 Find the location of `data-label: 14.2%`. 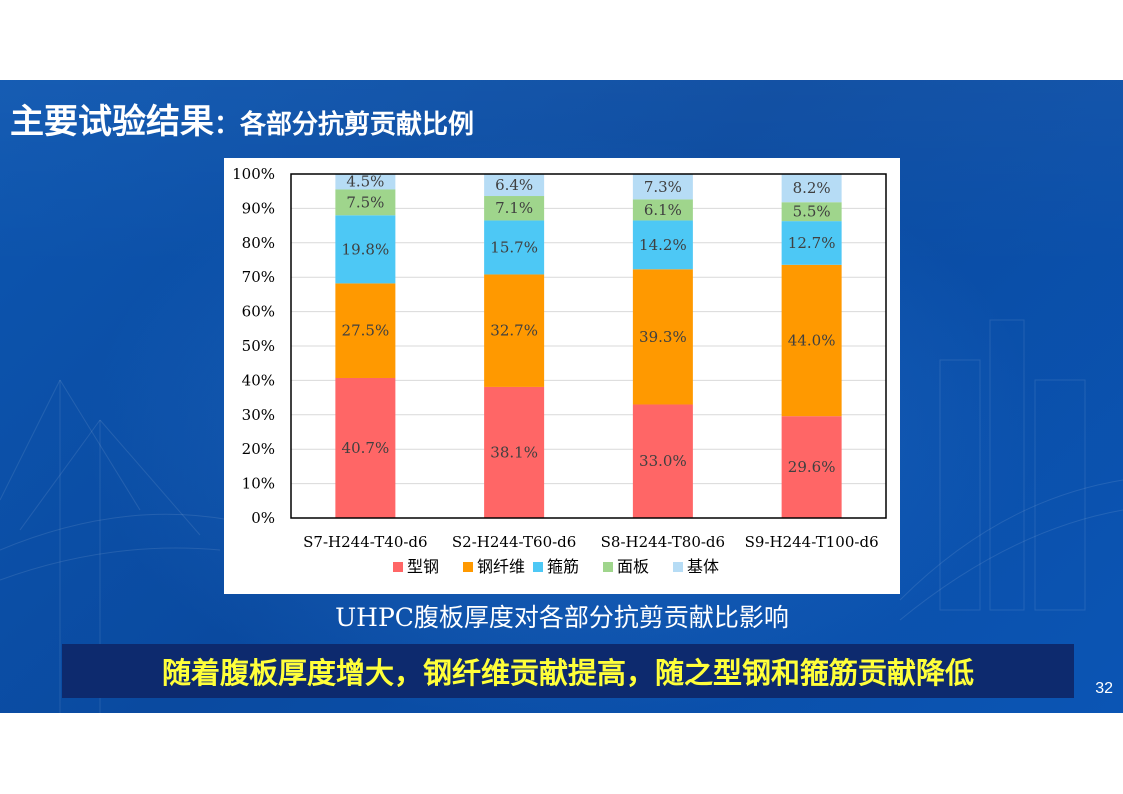

data-label: 14.2% is located at coordinates (663, 245).